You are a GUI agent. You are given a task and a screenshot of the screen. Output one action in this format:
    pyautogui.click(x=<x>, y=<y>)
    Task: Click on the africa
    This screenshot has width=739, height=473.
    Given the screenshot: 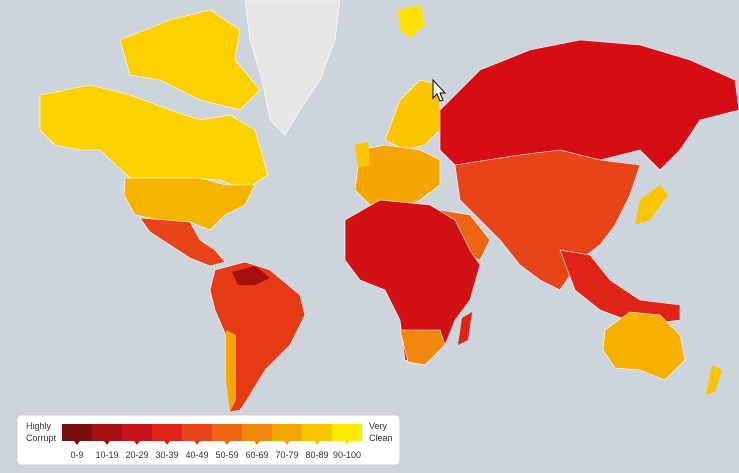 What is the action you would take?
    pyautogui.click(x=412, y=282)
    